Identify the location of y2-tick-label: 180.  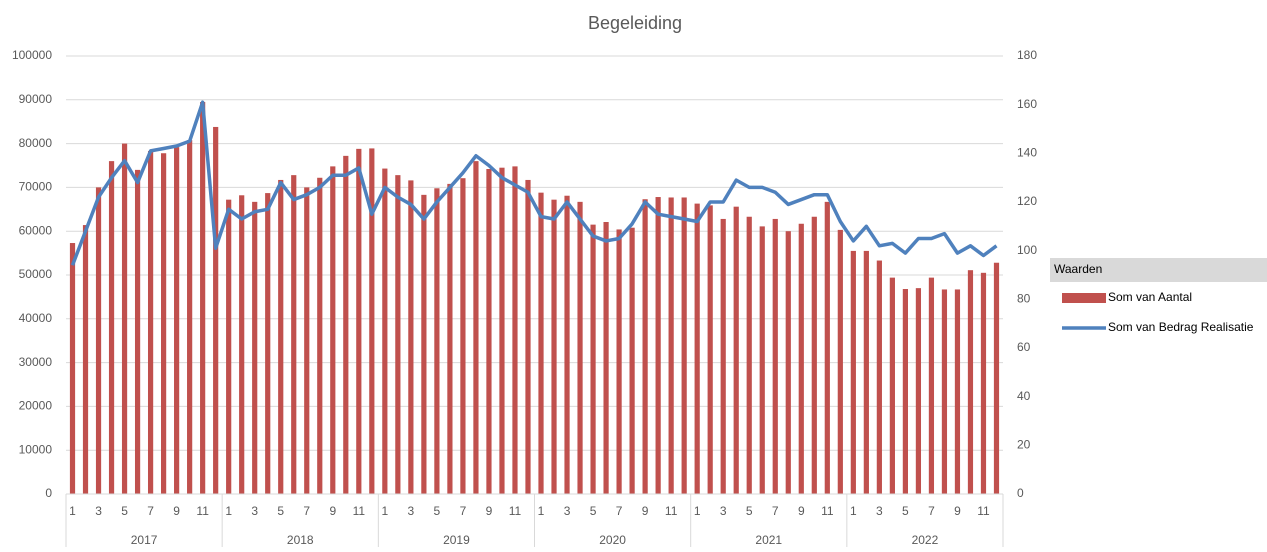
(1027, 55).